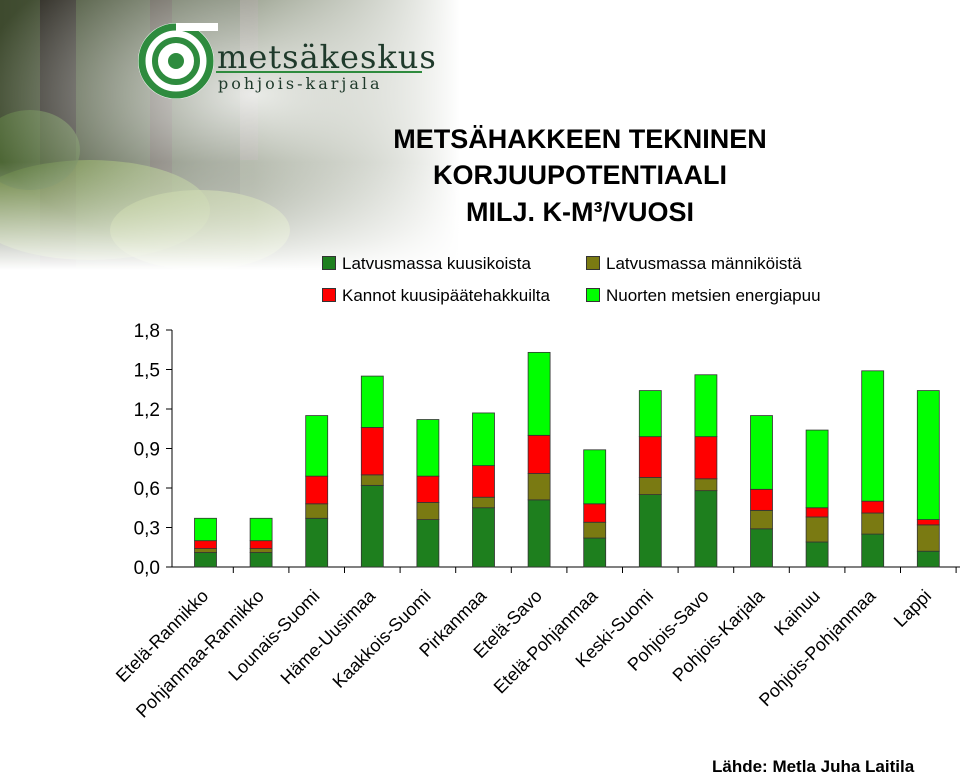  I want to click on y-tick-label: 0,6, so click(147, 489).